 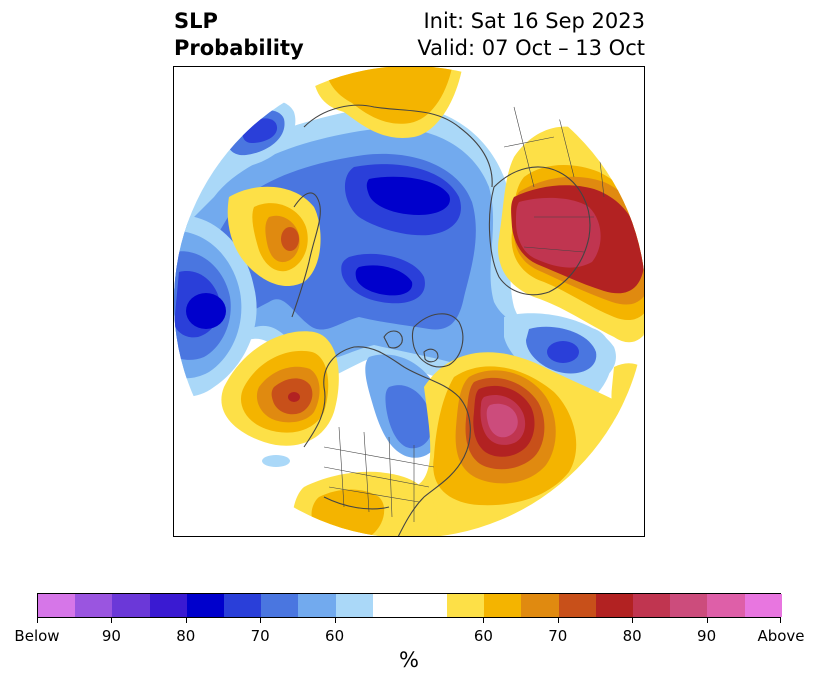 What do you see at coordinates (531, 48) in the screenshot?
I see `valid-label: Valid: 07 Oct – 13 Oct` at bounding box center [531, 48].